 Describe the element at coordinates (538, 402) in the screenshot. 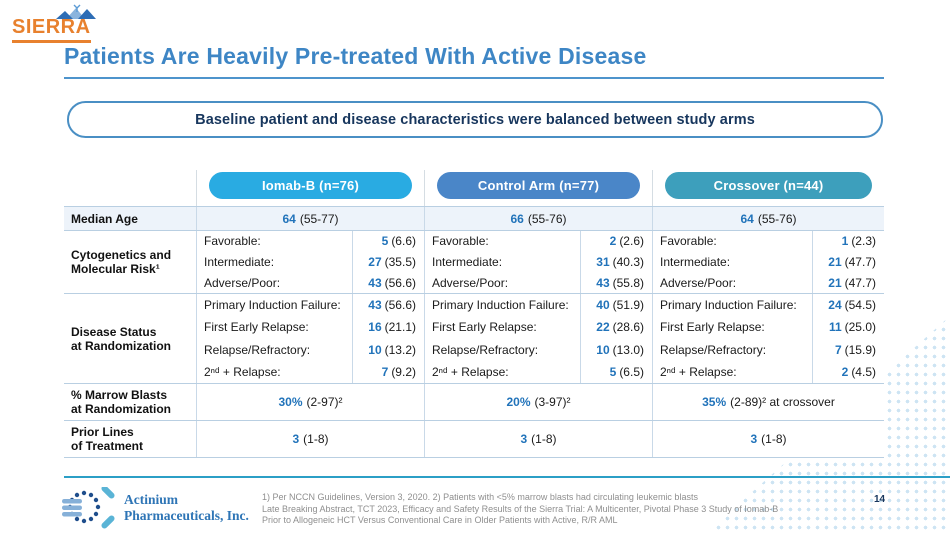

I see `marrow-blasts-control-cell: 20% (3-97)²` at that location.